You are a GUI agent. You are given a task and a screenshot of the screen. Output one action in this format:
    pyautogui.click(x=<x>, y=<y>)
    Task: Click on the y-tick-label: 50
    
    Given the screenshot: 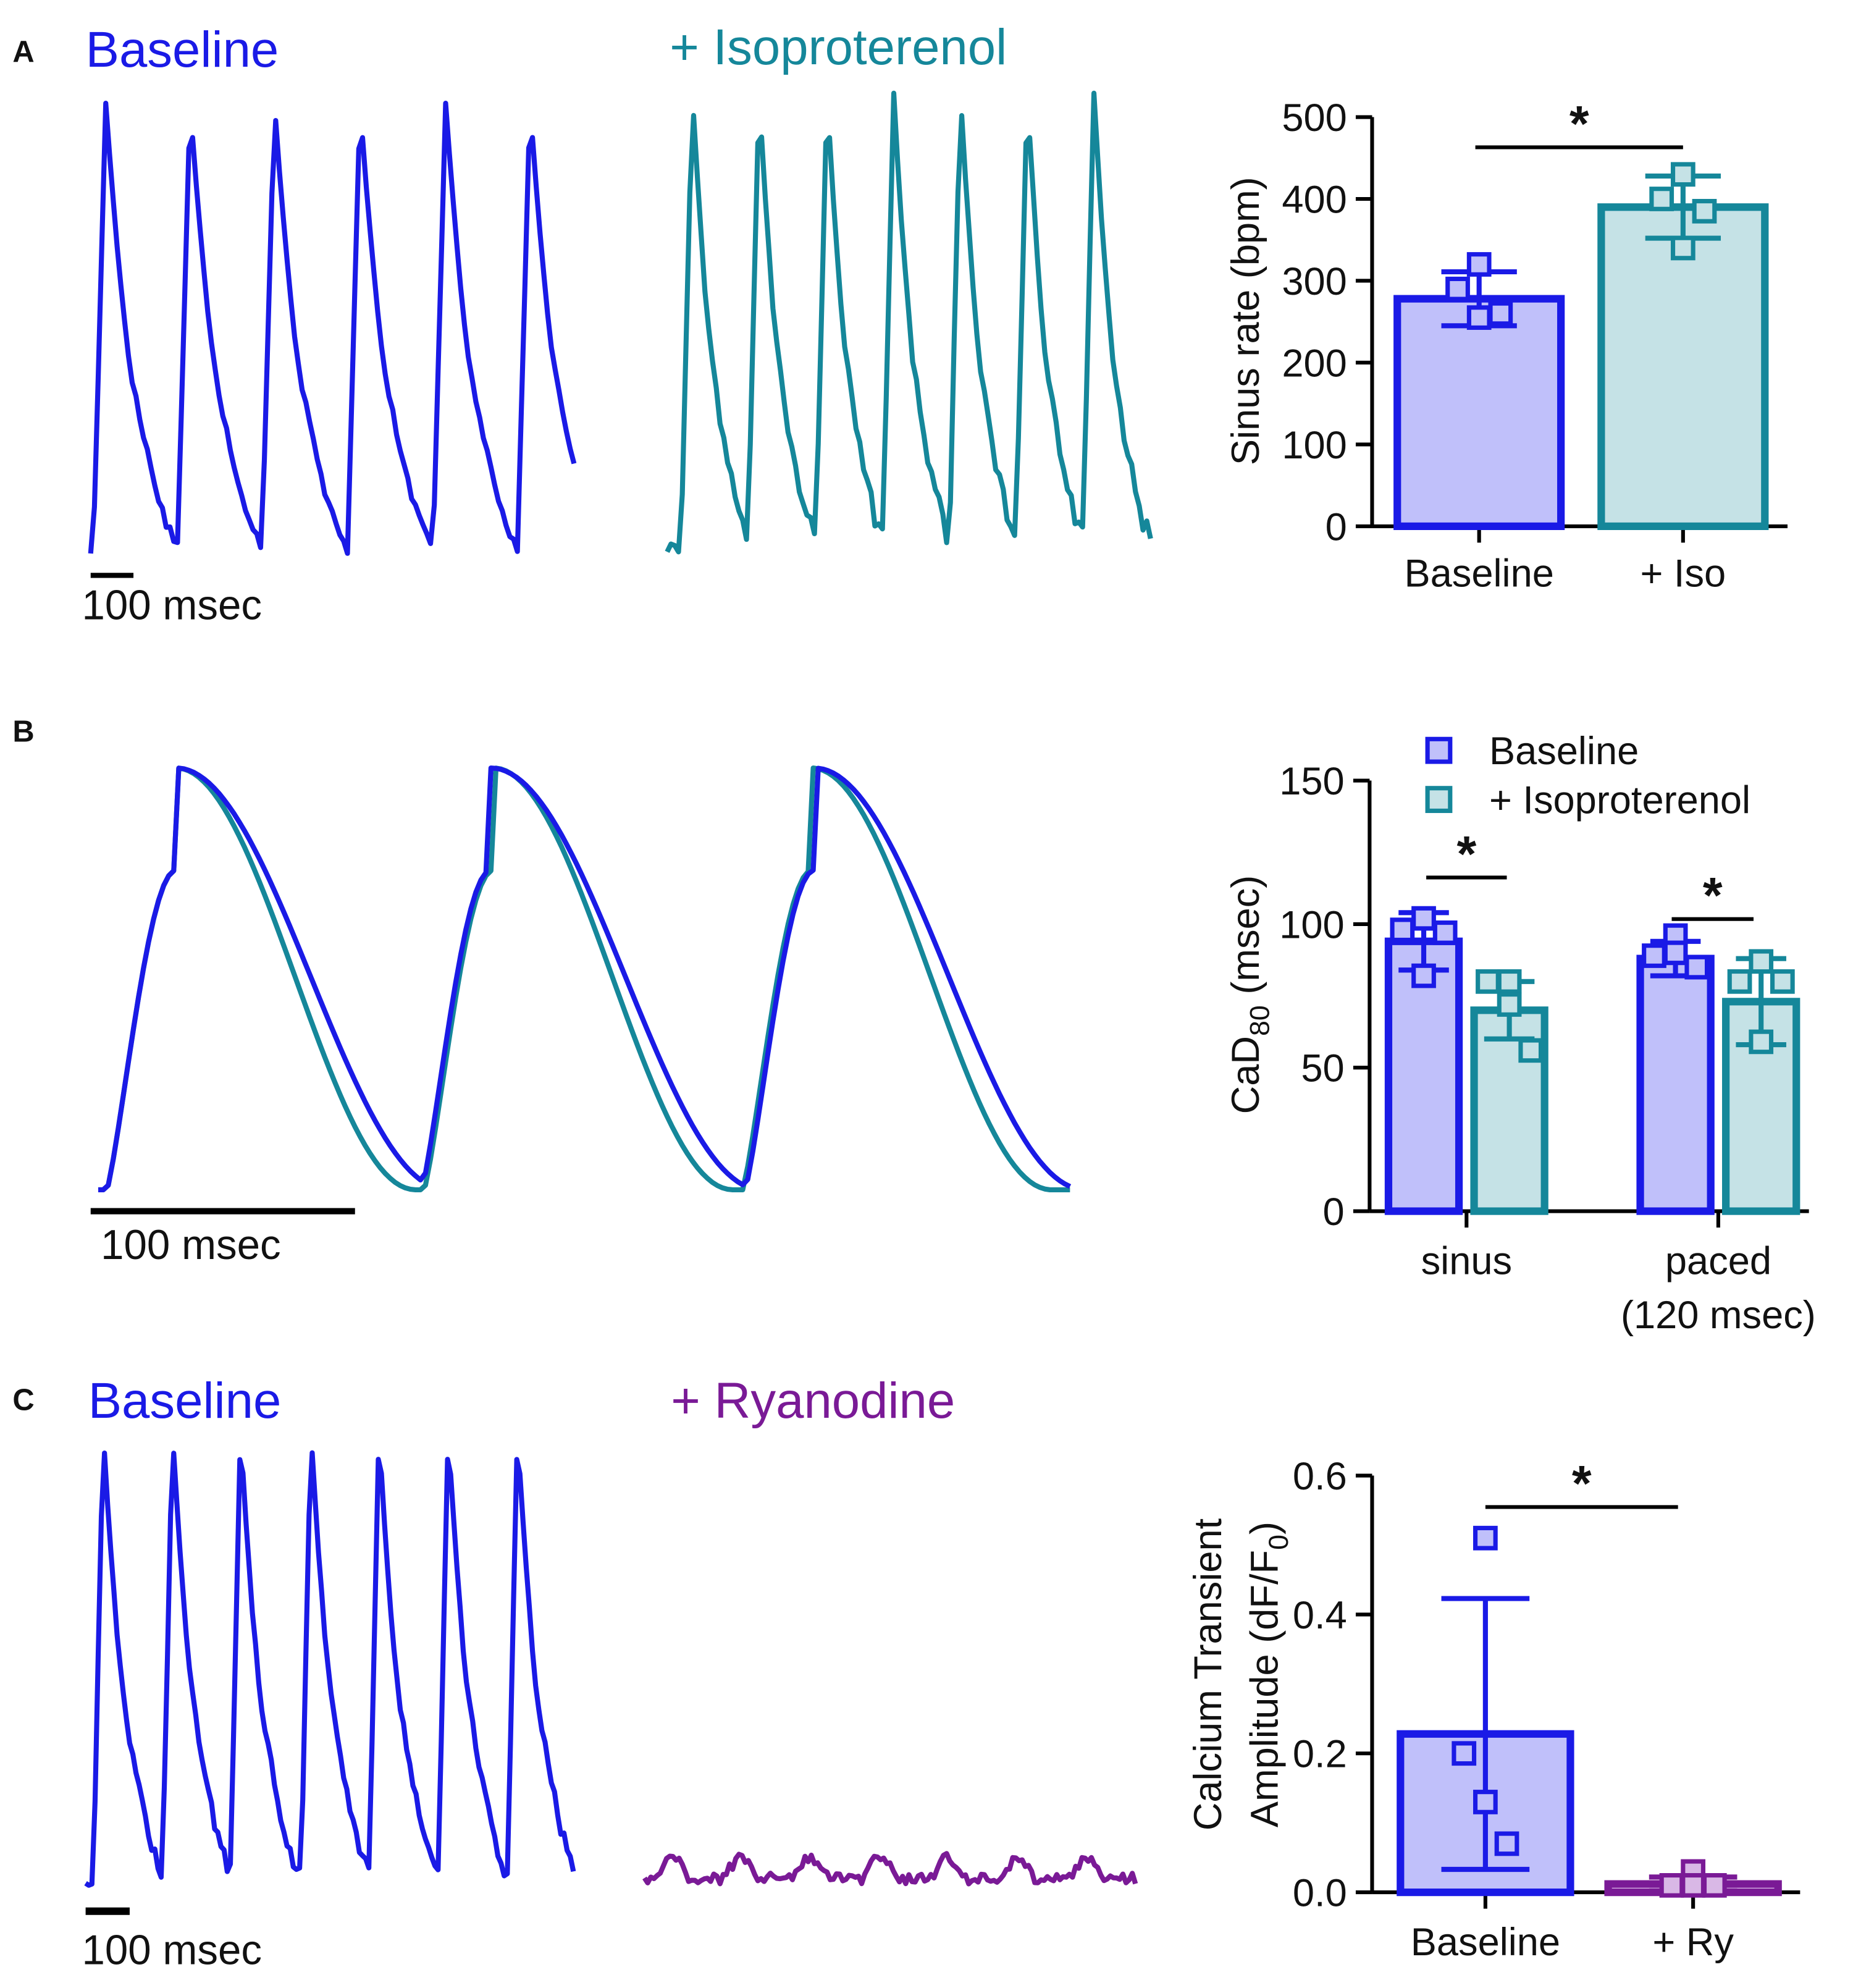 What is the action you would take?
    pyautogui.click(x=1322, y=1068)
    